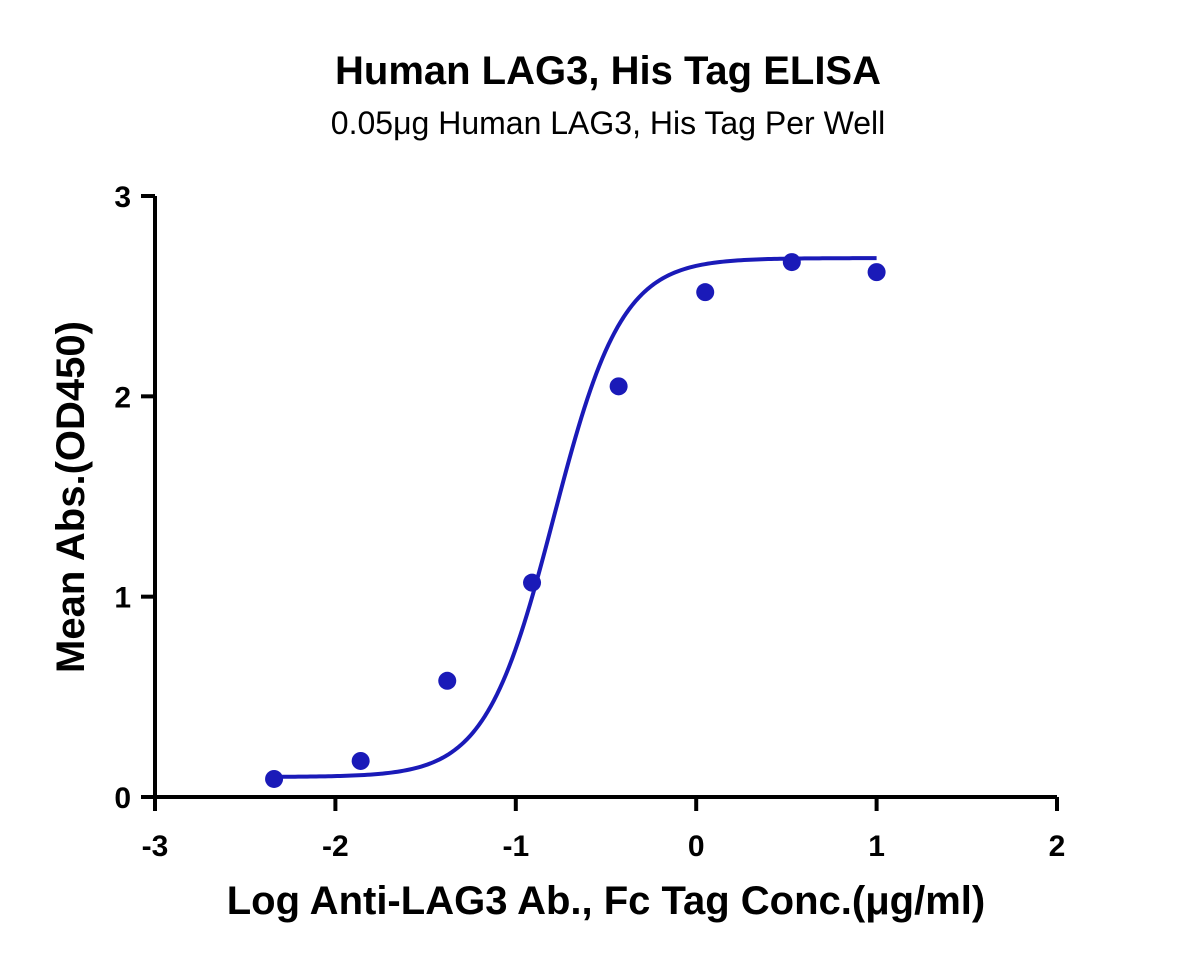  I want to click on y-tick-label-1: 1, so click(122, 598).